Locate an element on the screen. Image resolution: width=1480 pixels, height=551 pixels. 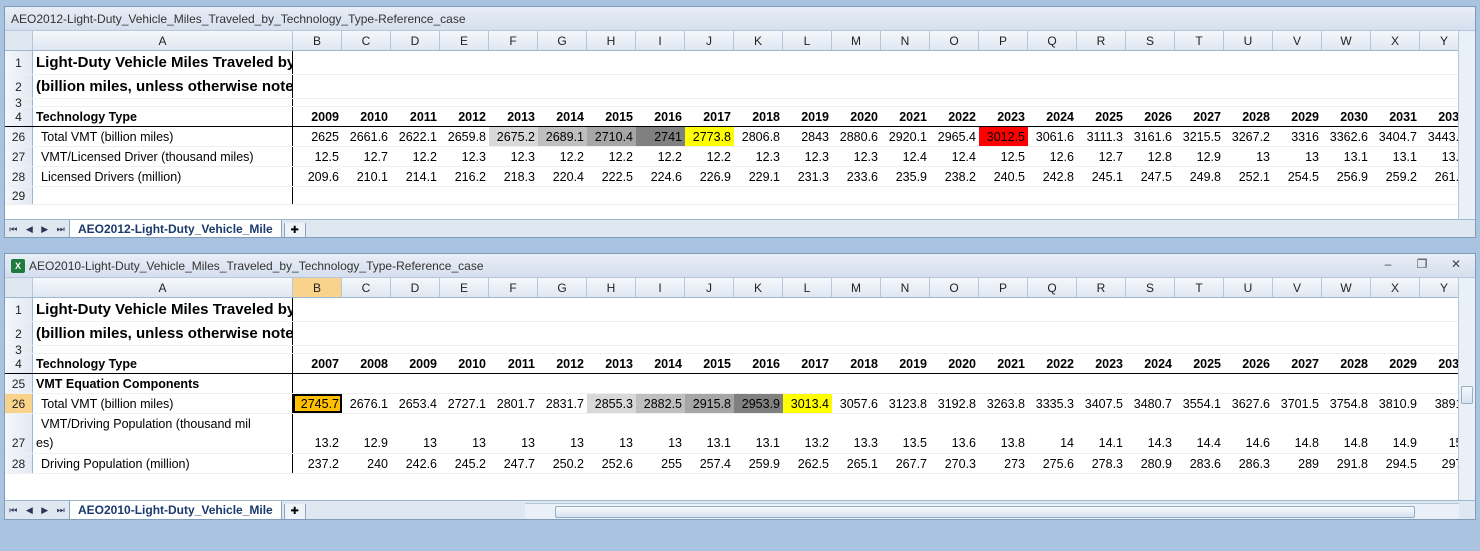
cell-value: 256.9 is located at coordinates (1352, 176).